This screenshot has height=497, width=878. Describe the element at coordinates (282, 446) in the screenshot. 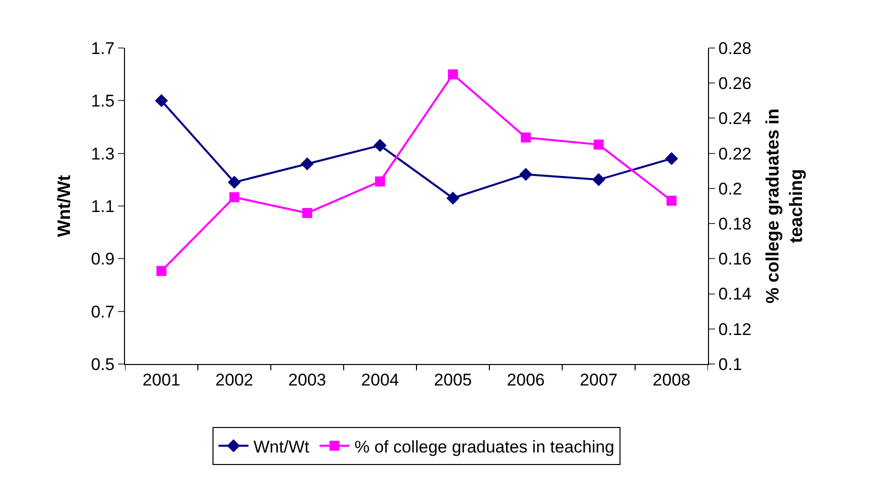

I see `legend-label: Wnt/Wt` at that location.